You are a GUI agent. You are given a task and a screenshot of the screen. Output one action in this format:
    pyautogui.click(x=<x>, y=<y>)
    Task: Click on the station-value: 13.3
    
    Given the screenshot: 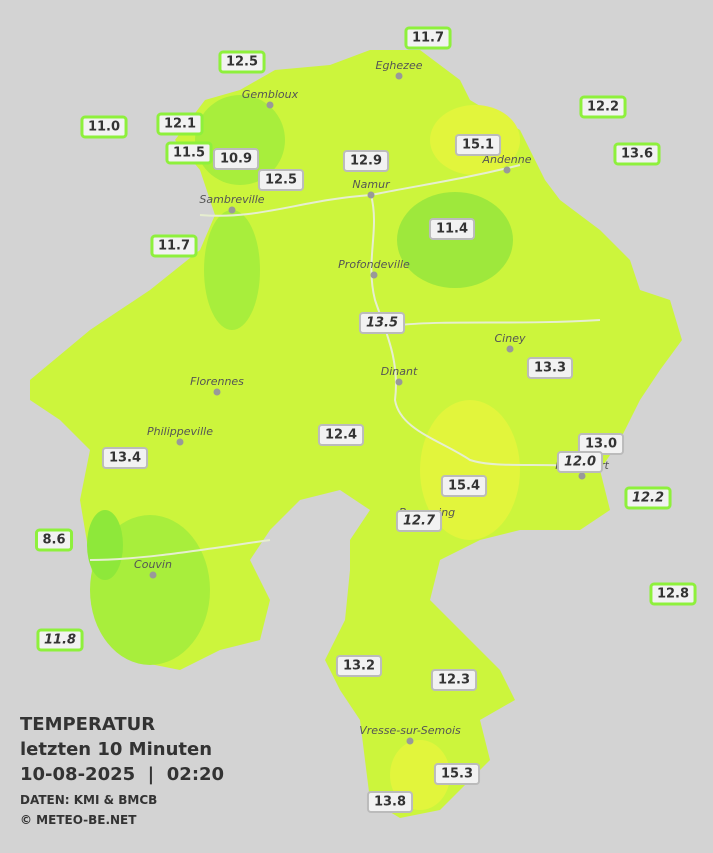 What is the action you would take?
    pyautogui.click(x=550, y=368)
    